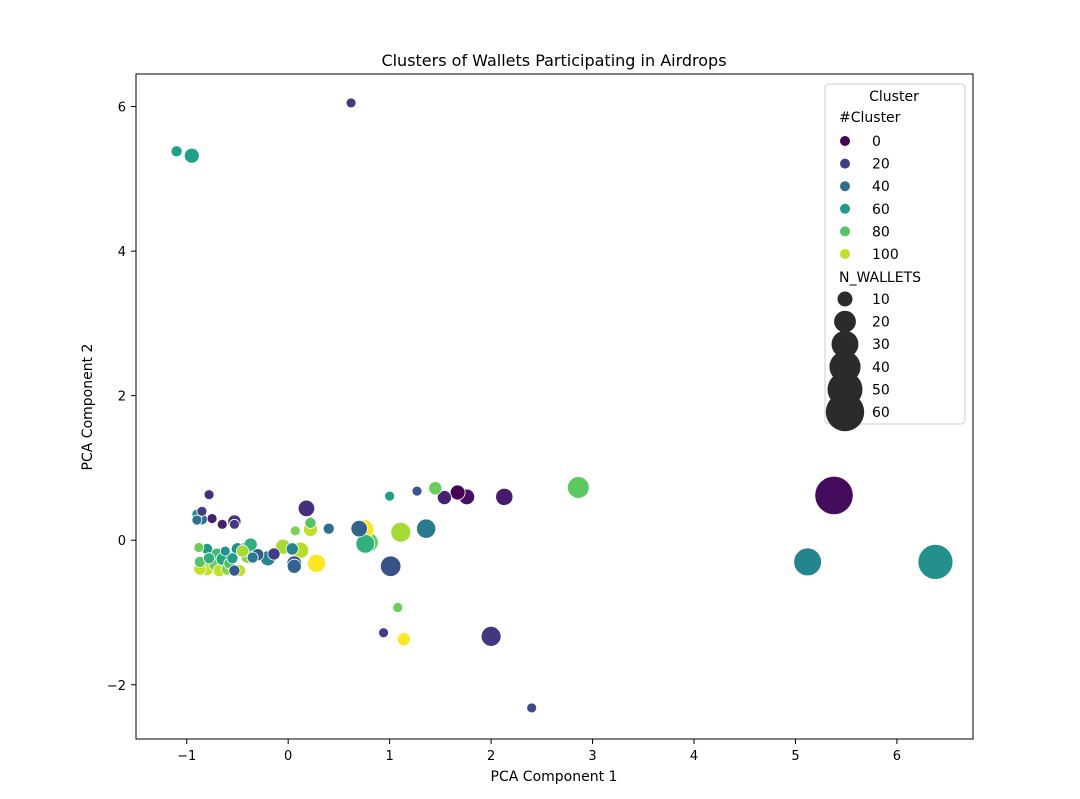 The image size is (1080, 799). Describe the element at coordinates (881, 323) in the screenshot. I see `legend-size-label: 20` at that location.